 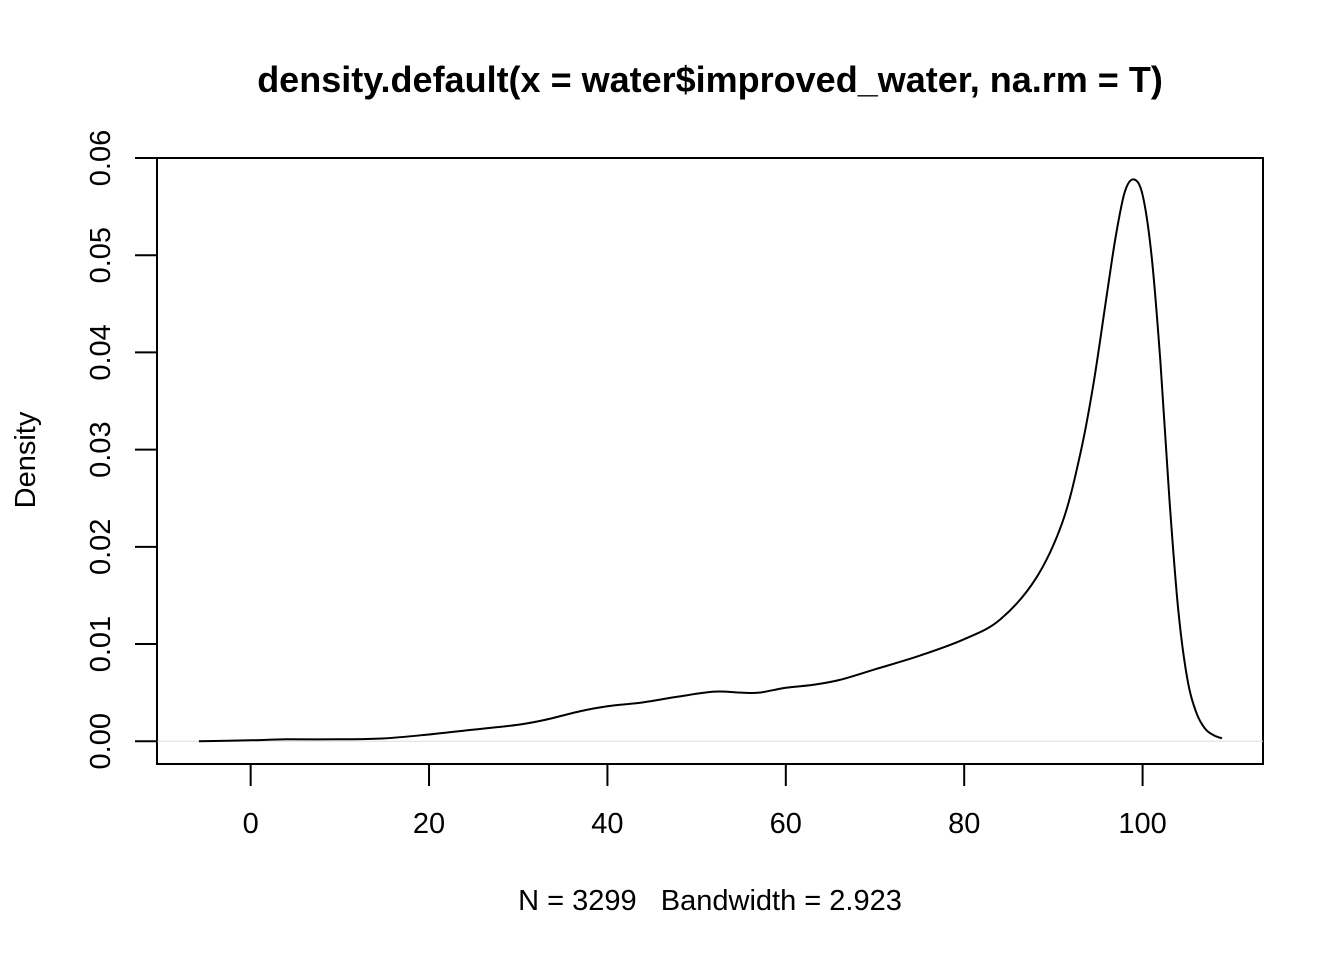 What do you see at coordinates (101, 547) in the screenshot?
I see `y-tick-label: 0.02` at bounding box center [101, 547].